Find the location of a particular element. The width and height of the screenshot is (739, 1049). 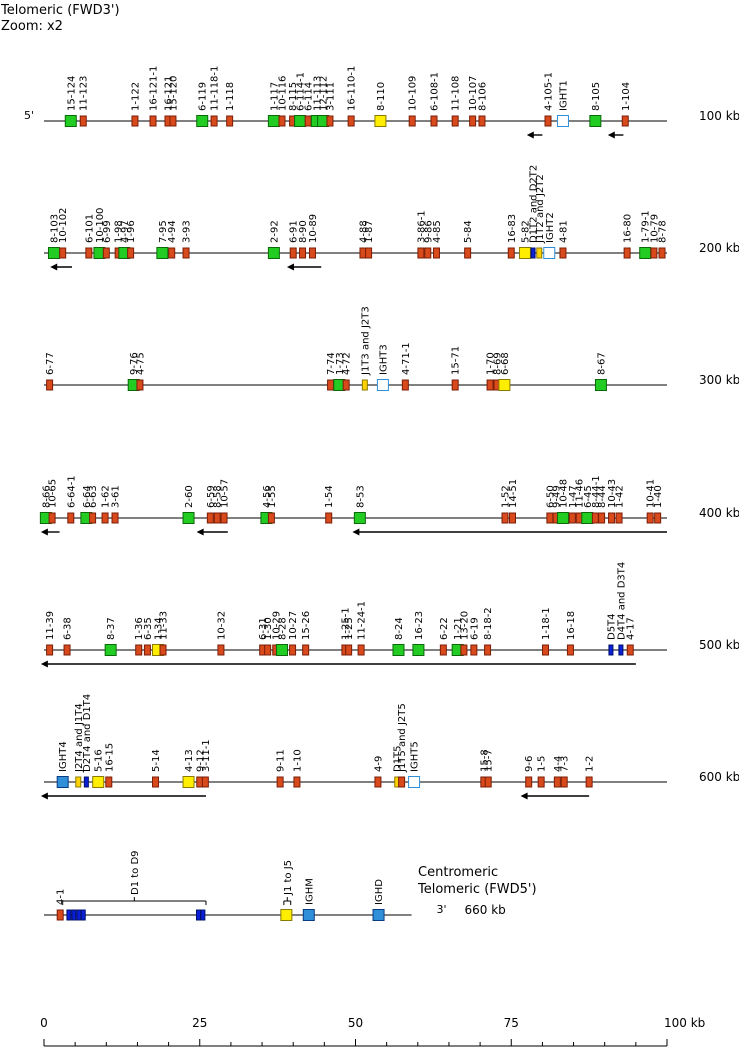

gene-label: 1-62 is located at coordinates (106, 496).